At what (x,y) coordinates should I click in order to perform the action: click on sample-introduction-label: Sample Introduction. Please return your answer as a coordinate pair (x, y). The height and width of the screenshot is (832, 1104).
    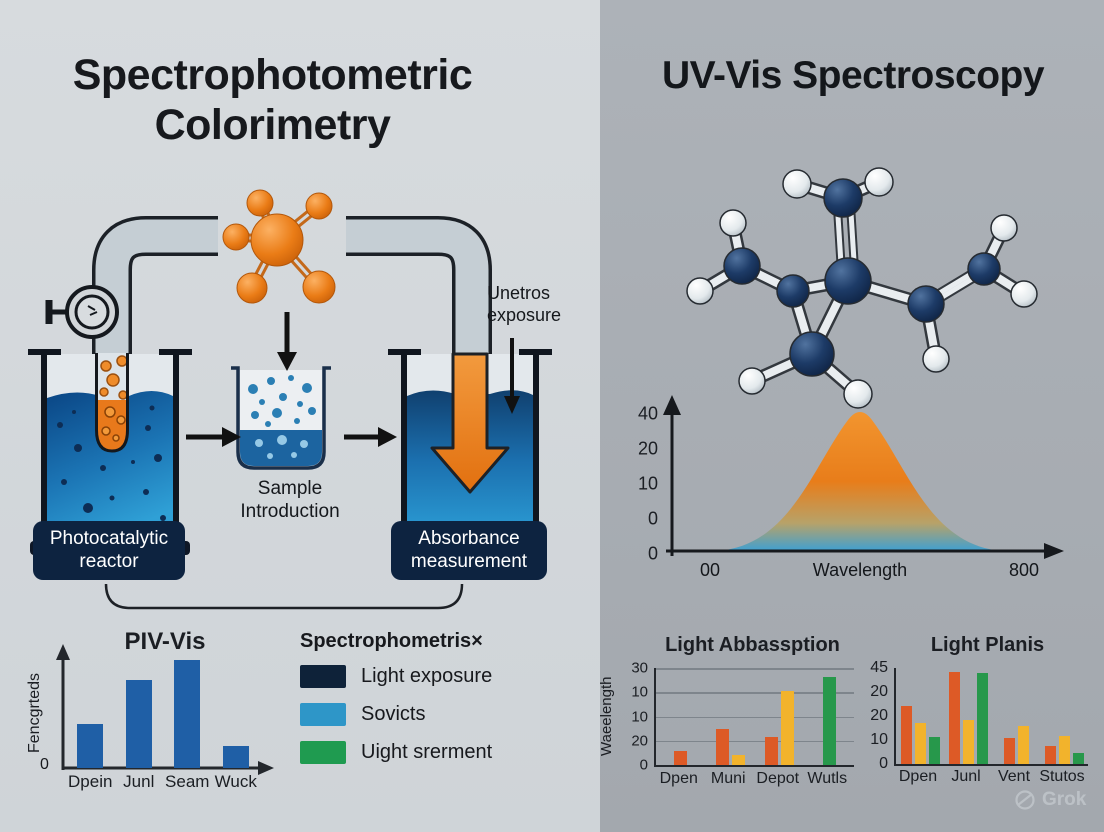
    Looking at the image, I should click on (290, 500).